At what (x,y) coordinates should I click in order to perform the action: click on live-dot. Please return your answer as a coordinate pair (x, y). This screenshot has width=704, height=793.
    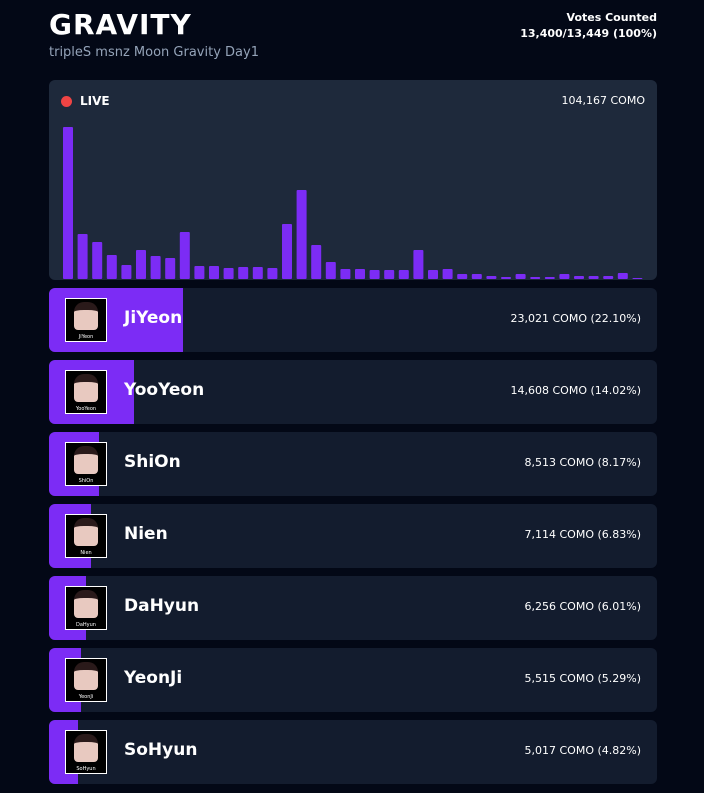
    Looking at the image, I should click on (66, 101).